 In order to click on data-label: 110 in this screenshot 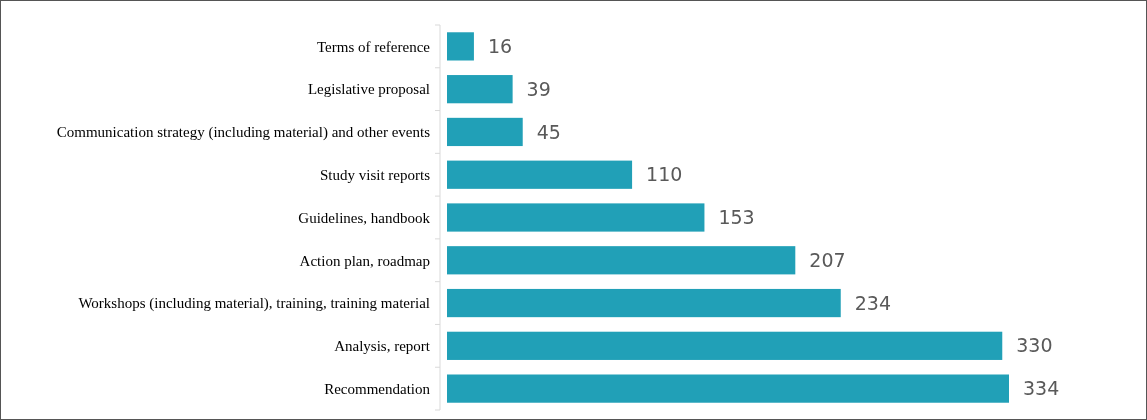, I will do `click(664, 174)`.